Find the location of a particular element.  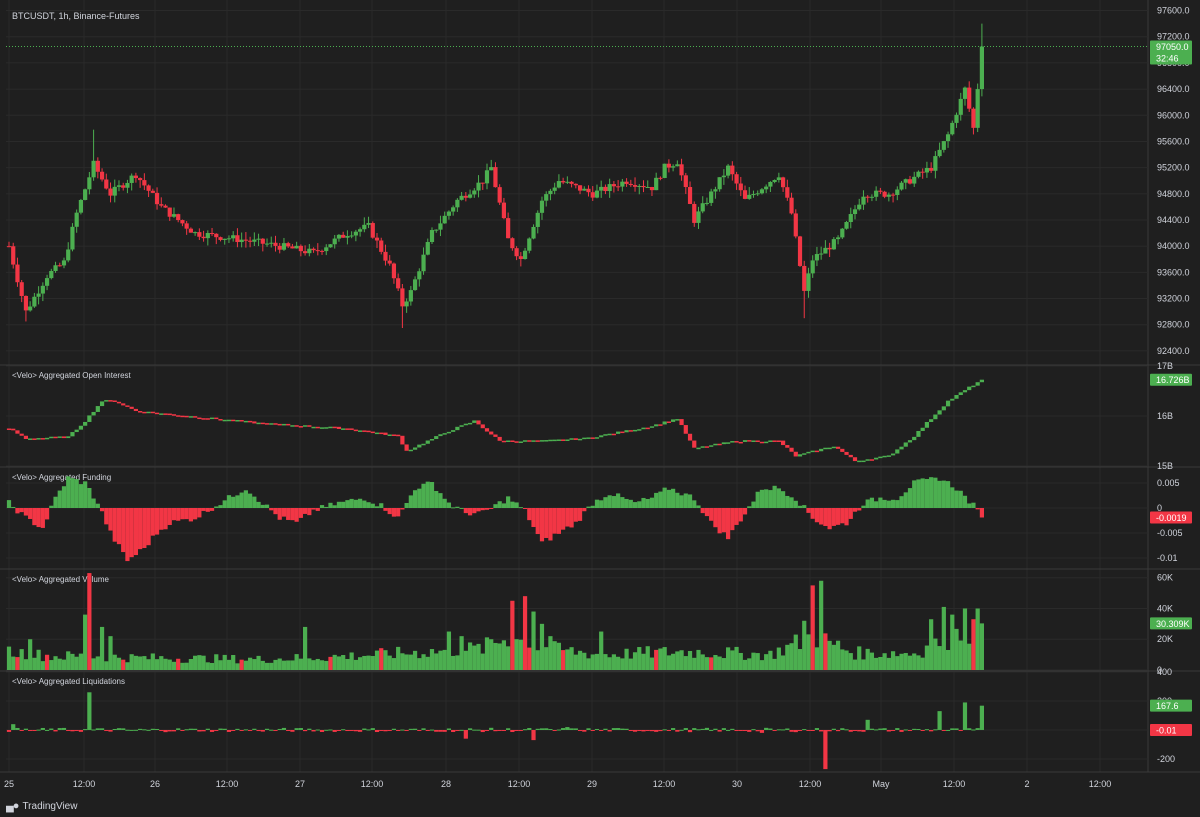

y-tick-label: 17B is located at coordinates (1165, 366).